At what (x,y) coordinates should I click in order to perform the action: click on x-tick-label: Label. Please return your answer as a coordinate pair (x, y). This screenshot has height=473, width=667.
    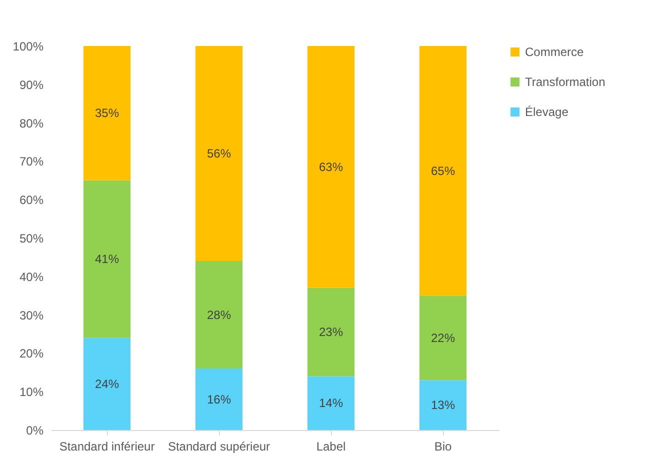
    Looking at the image, I should click on (331, 447).